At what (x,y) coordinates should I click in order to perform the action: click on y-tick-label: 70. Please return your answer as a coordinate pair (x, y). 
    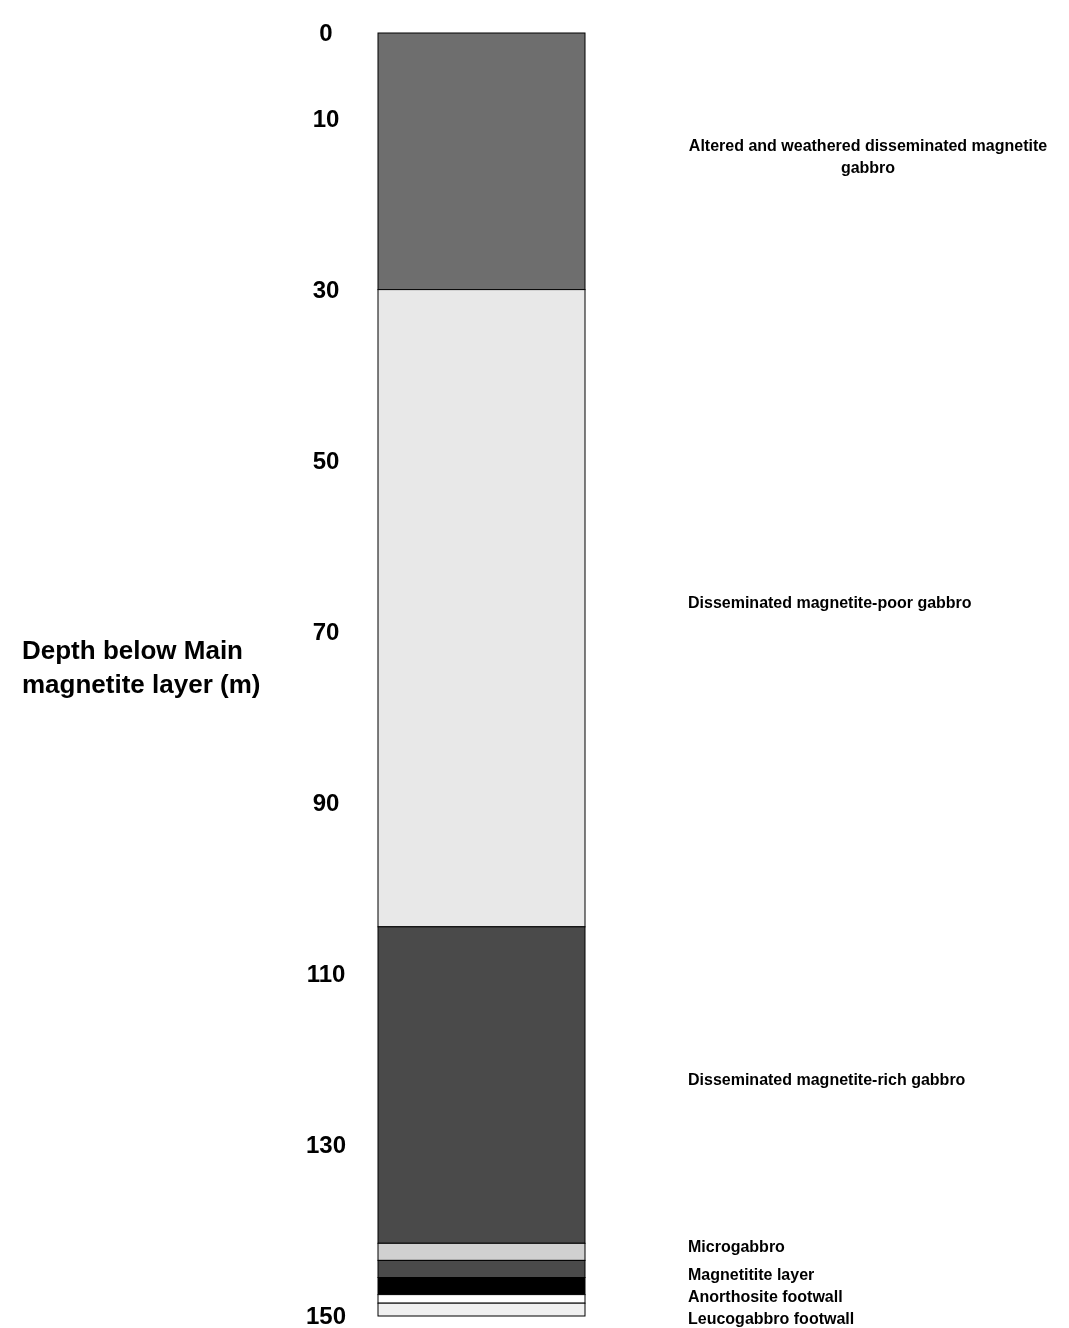
    Looking at the image, I should click on (326, 632).